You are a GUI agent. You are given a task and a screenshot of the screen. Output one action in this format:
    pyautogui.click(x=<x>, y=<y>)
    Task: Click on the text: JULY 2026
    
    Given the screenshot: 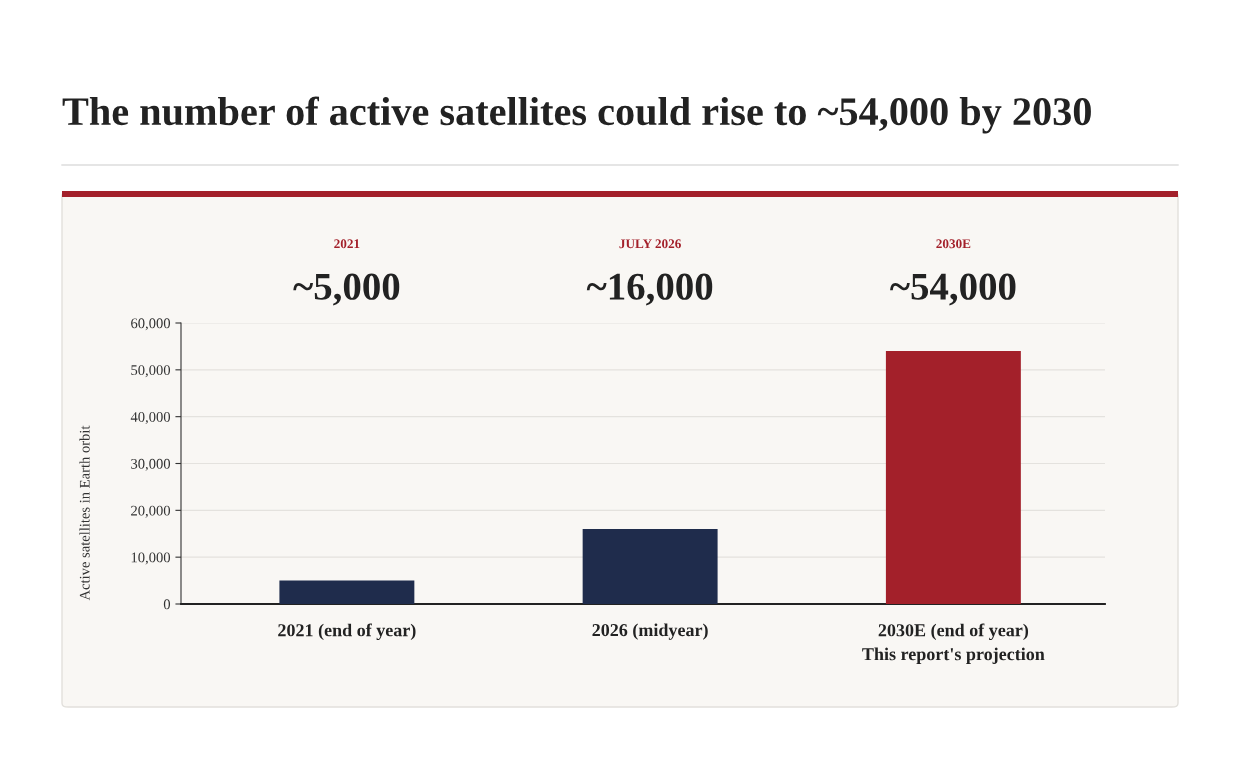 What is the action you would take?
    pyautogui.click(x=650, y=244)
    